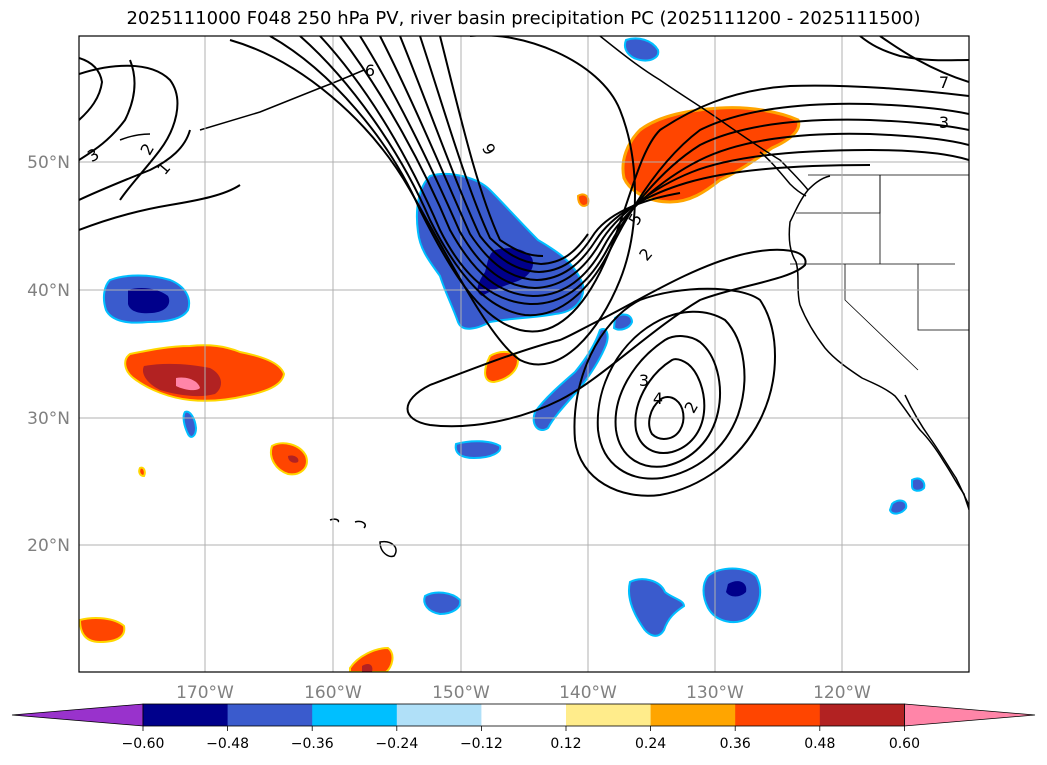  I want to click on colorbar-tick-label: 0.48, so click(819, 744).